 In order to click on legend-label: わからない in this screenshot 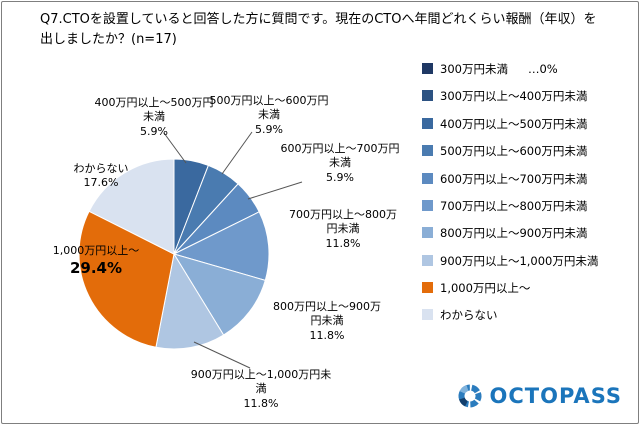, I will do `click(469, 315)`.